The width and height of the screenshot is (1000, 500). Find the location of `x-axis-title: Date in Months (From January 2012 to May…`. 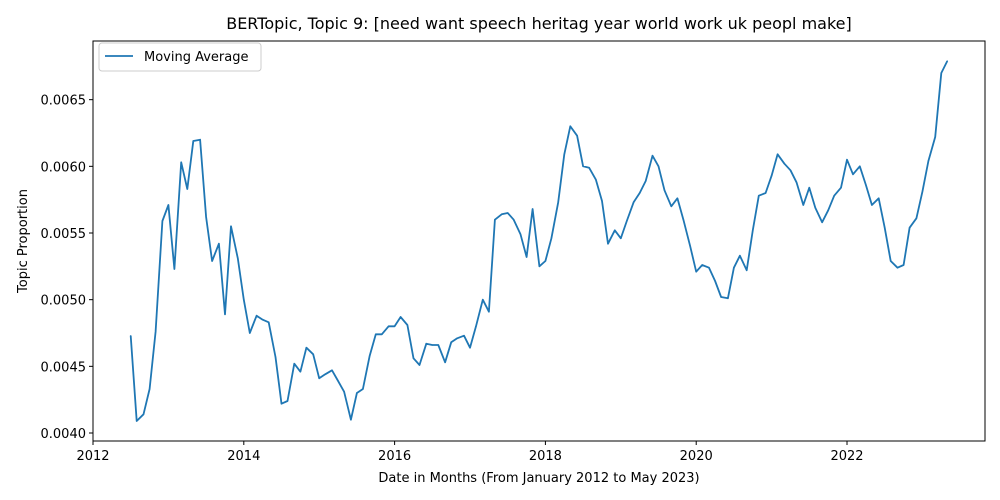

x-axis-title: Date in Months (From January 2012 to May… is located at coordinates (538, 478).